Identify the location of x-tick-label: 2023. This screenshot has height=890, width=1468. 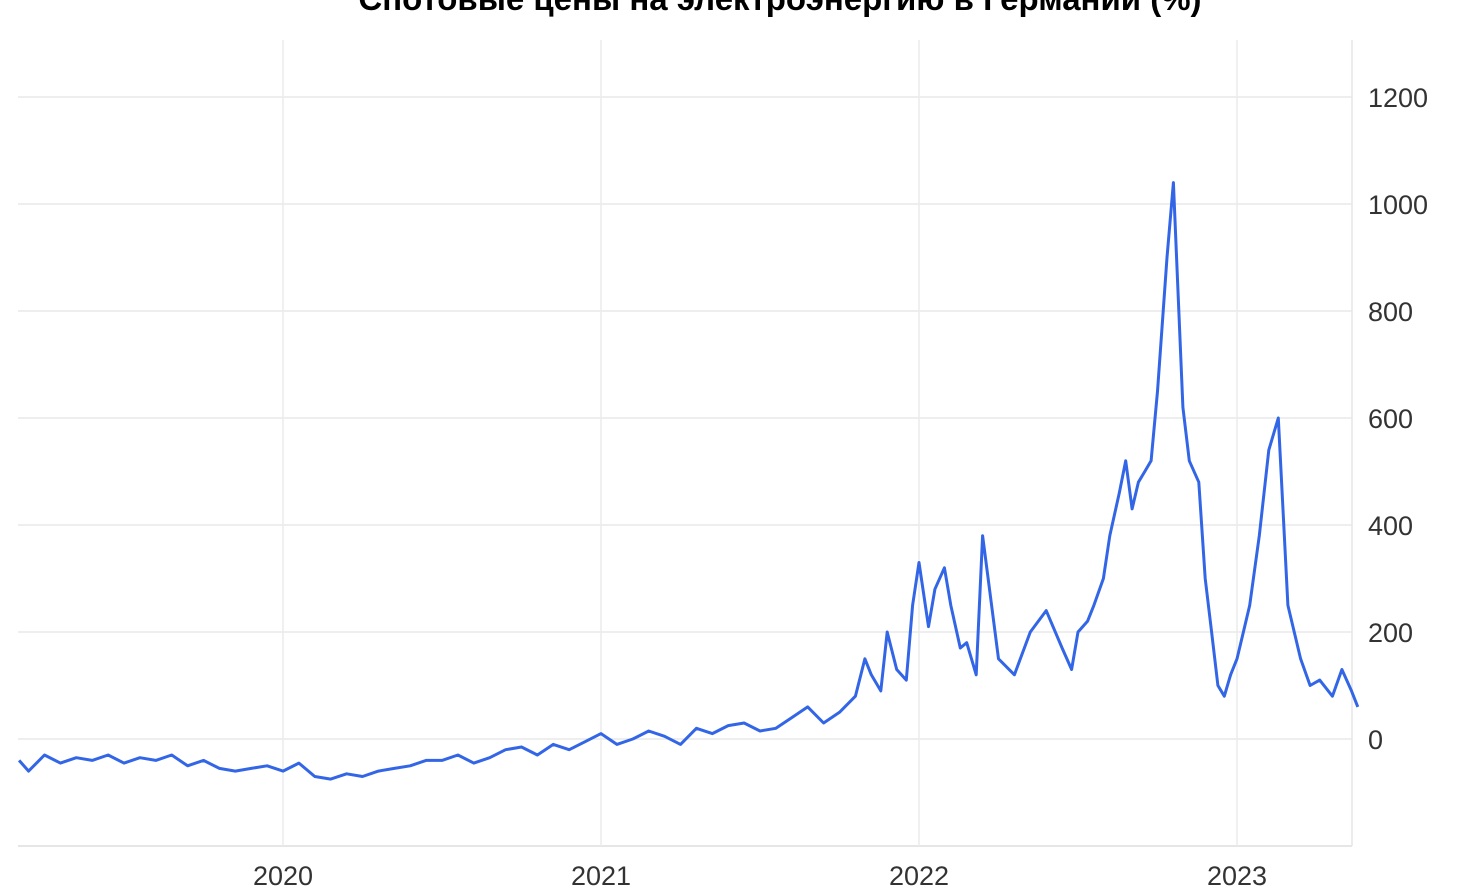
(1237, 875).